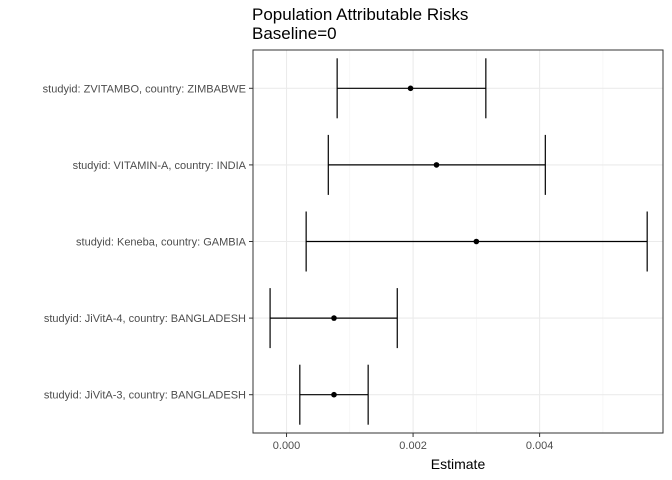 The image size is (672, 480). What do you see at coordinates (287, 446) in the screenshot?
I see `x-tick-label: 0.000` at bounding box center [287, 446].